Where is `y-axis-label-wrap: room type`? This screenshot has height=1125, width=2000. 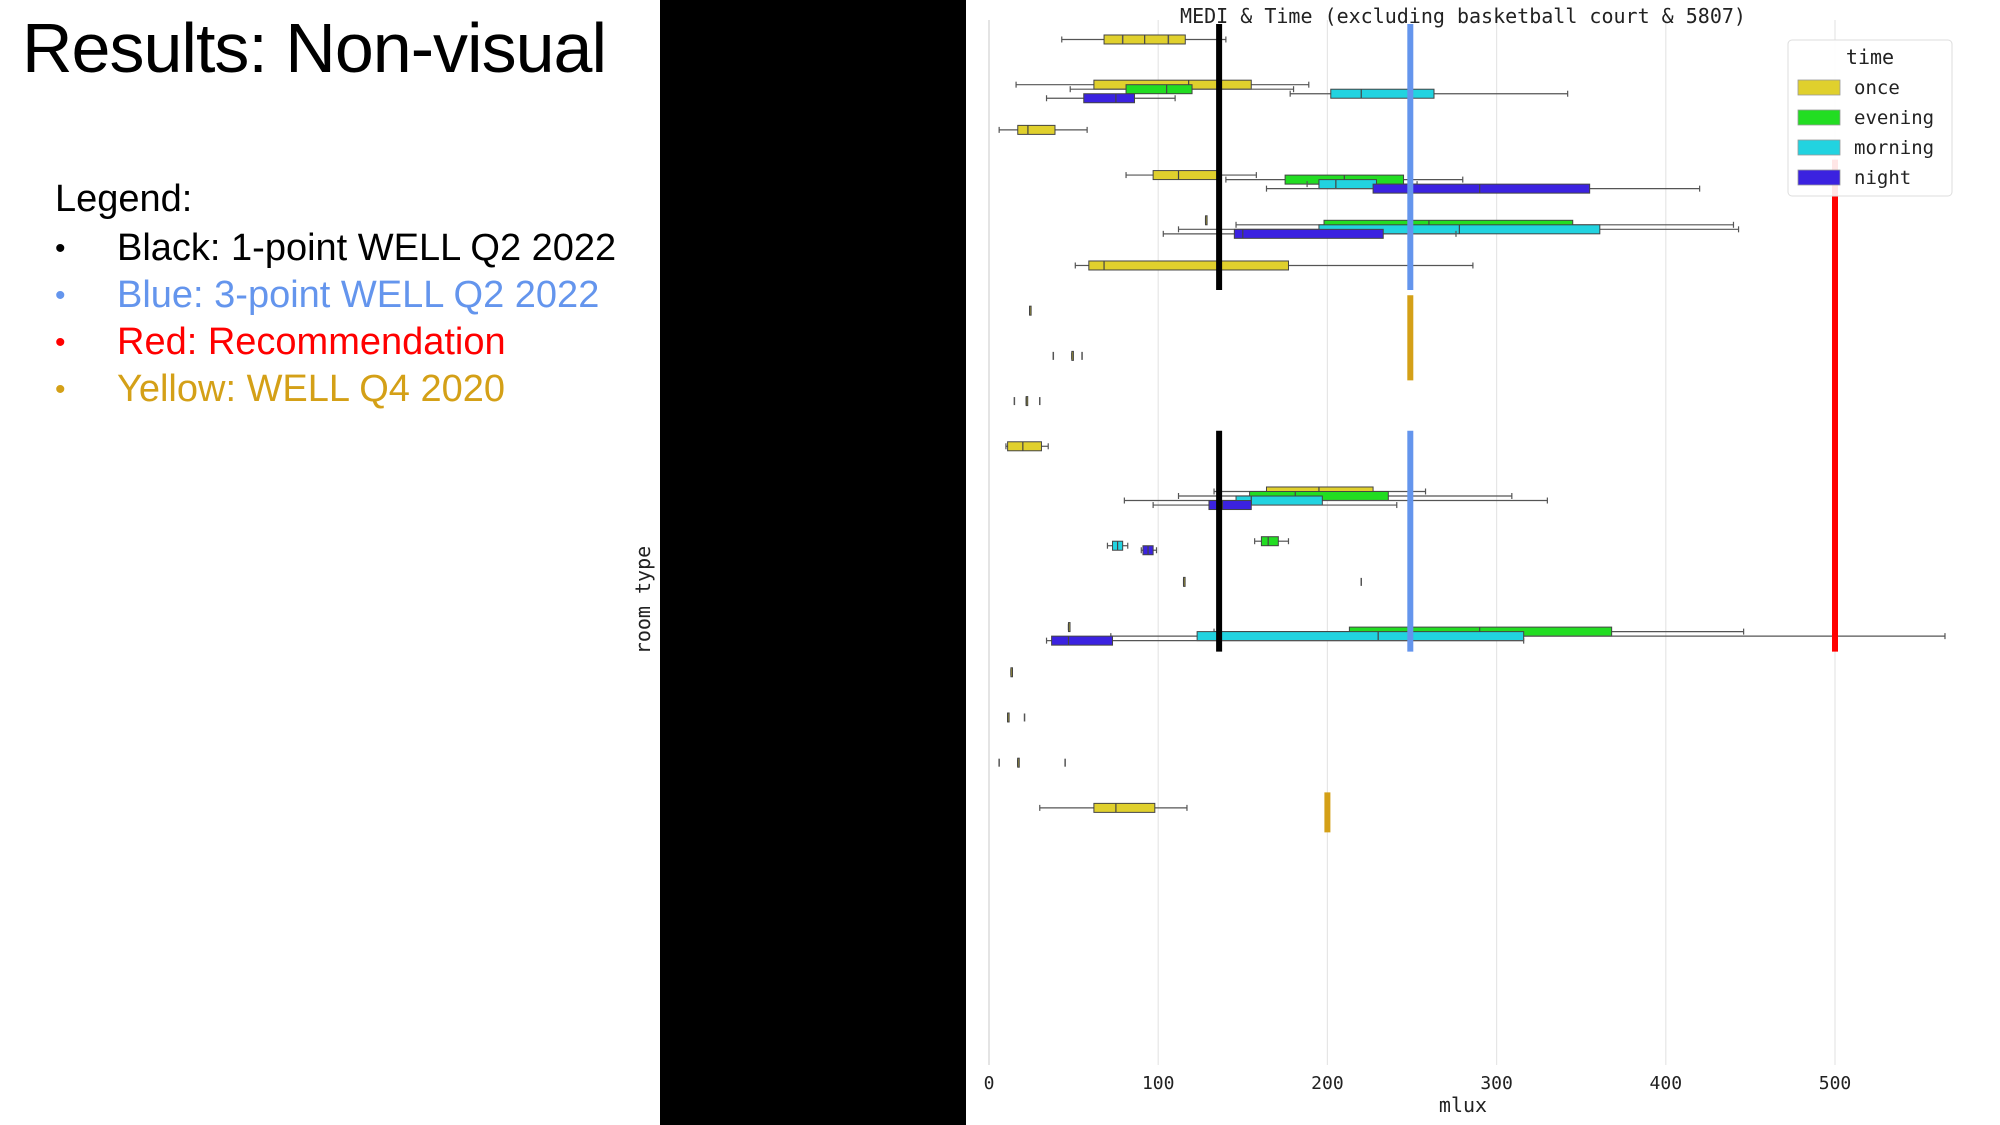
y-axis-label-wrap: room type is located at coordinates (643, 600).